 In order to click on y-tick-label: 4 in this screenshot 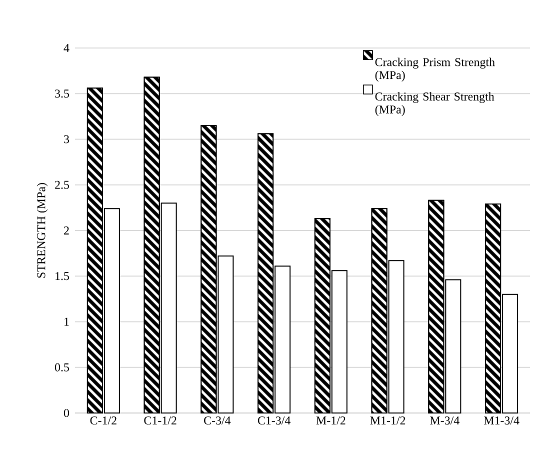, I will do `click(67, 48)`.